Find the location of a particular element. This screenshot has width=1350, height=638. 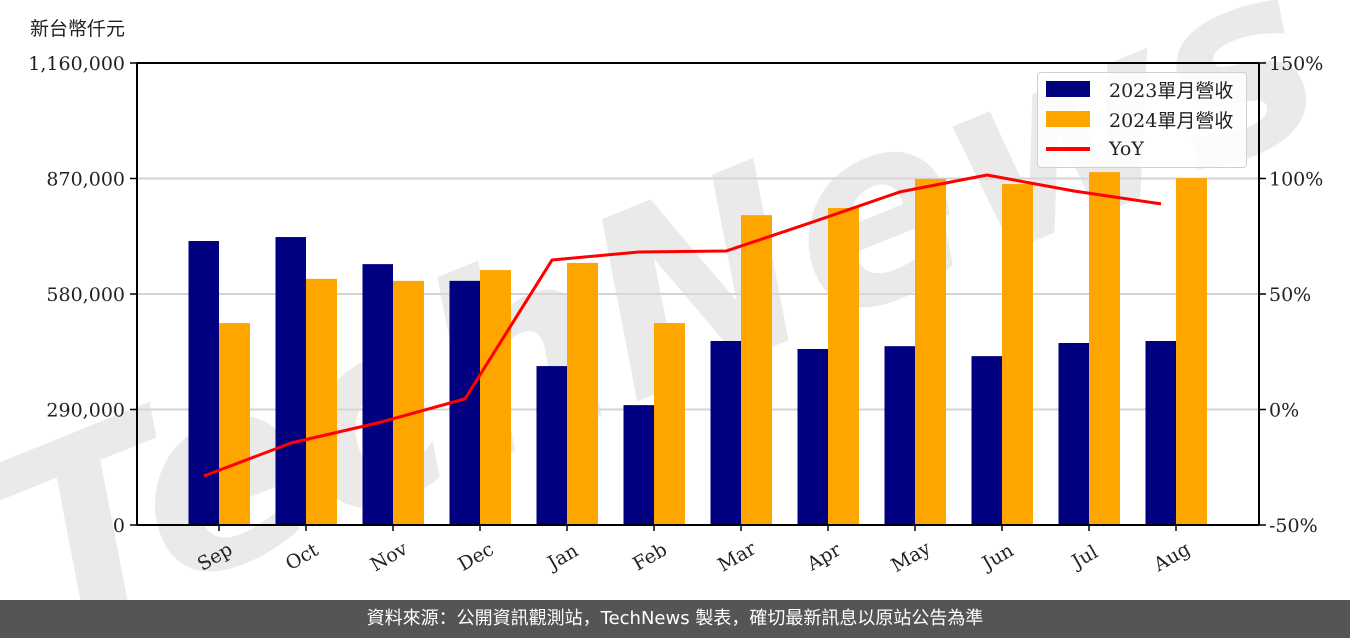

legend-swatch-2023 is located at coordinates (1068, 89).